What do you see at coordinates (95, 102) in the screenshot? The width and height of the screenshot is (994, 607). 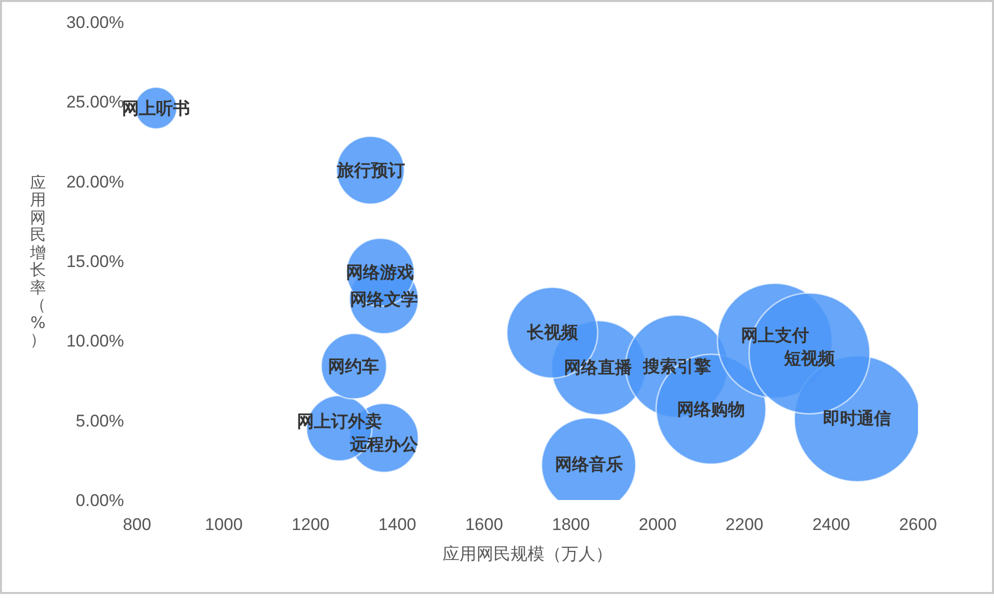 I see `y-tick-label: 25.00%` at bounding box center [95, 102].